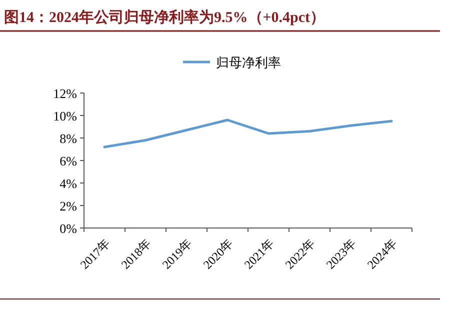 The height and width of the screenshot is (335, 454). Describe the element at coordinates (69, 161) in the screenshot. I see `y-tick-label: 6%` at that location.